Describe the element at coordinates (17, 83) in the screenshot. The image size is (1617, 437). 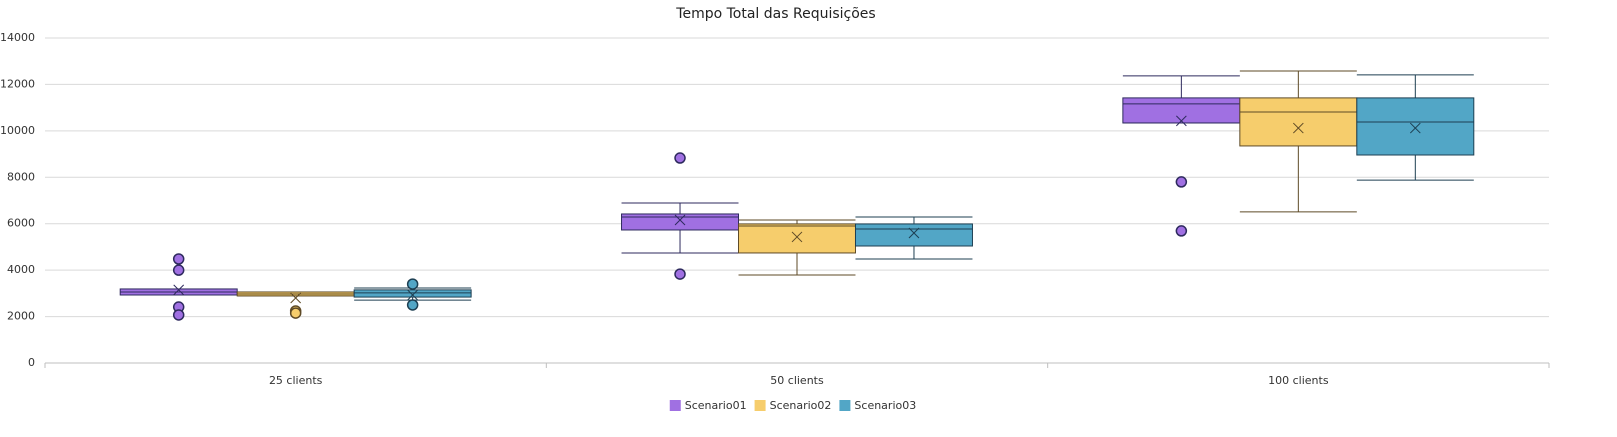
I see `y-tick-label: 12000` at that location.